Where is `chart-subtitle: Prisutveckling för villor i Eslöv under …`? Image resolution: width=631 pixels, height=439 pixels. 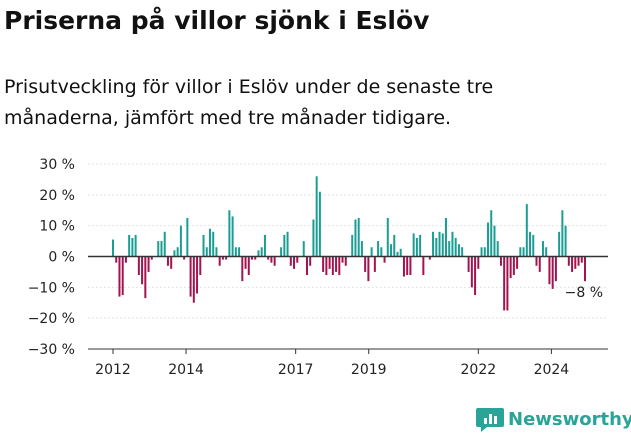
chart-subtitle: Prisutveckling för villor i Eslöv under … is located at coordinates (249, 102).